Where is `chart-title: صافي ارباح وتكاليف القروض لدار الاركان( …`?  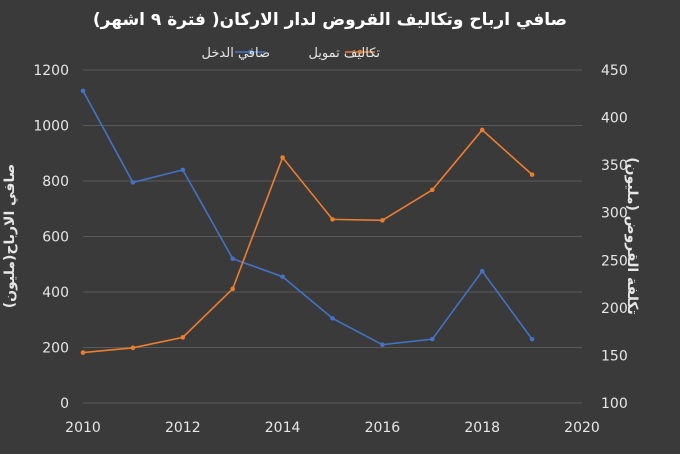
chart-title: صافي ارباح وتكاليف القروض لدار الاركان( … is located at coordinates (330, 20).